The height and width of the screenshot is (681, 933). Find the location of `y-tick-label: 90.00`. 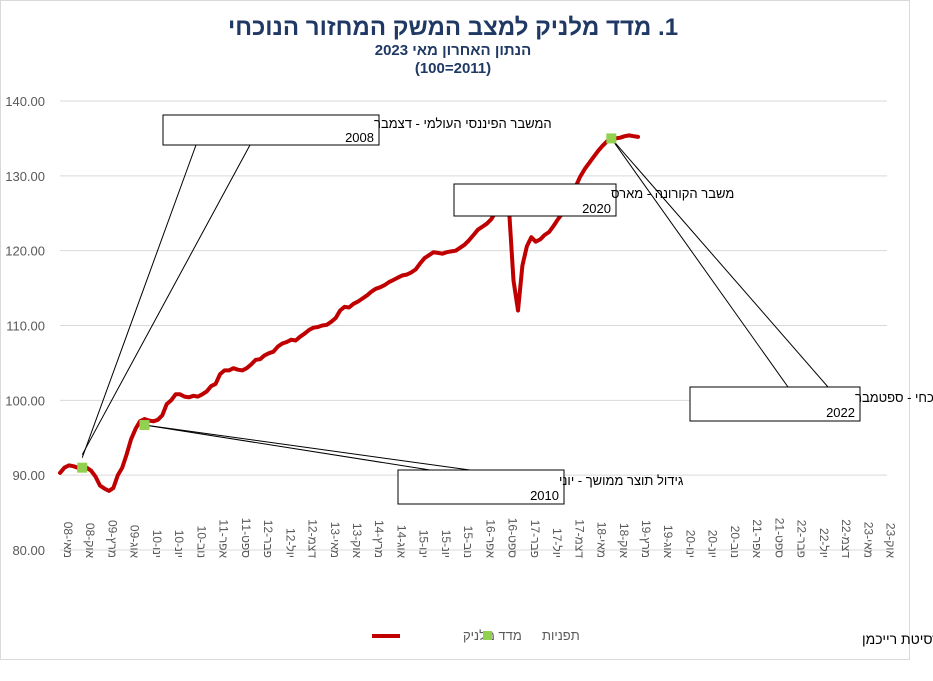

y-tick-label: 90.00 is located at coordinates (28, 475).